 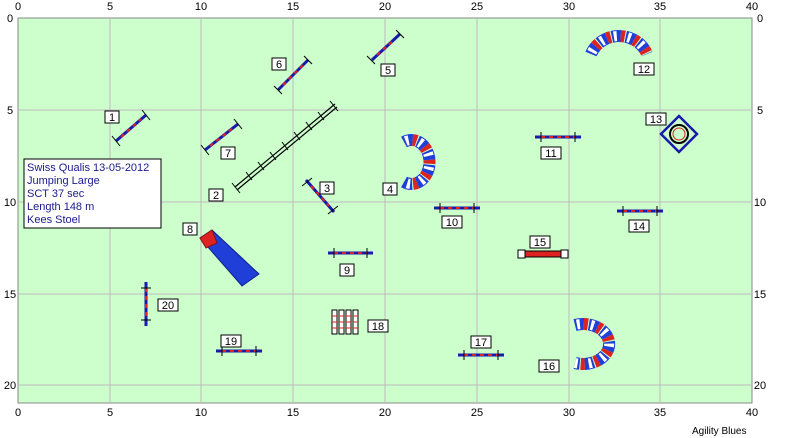 What do you see at coordinates (418, 162) in the screenshot?
I see `obstacle-4-tunnel` at bounding box center [418, 162].